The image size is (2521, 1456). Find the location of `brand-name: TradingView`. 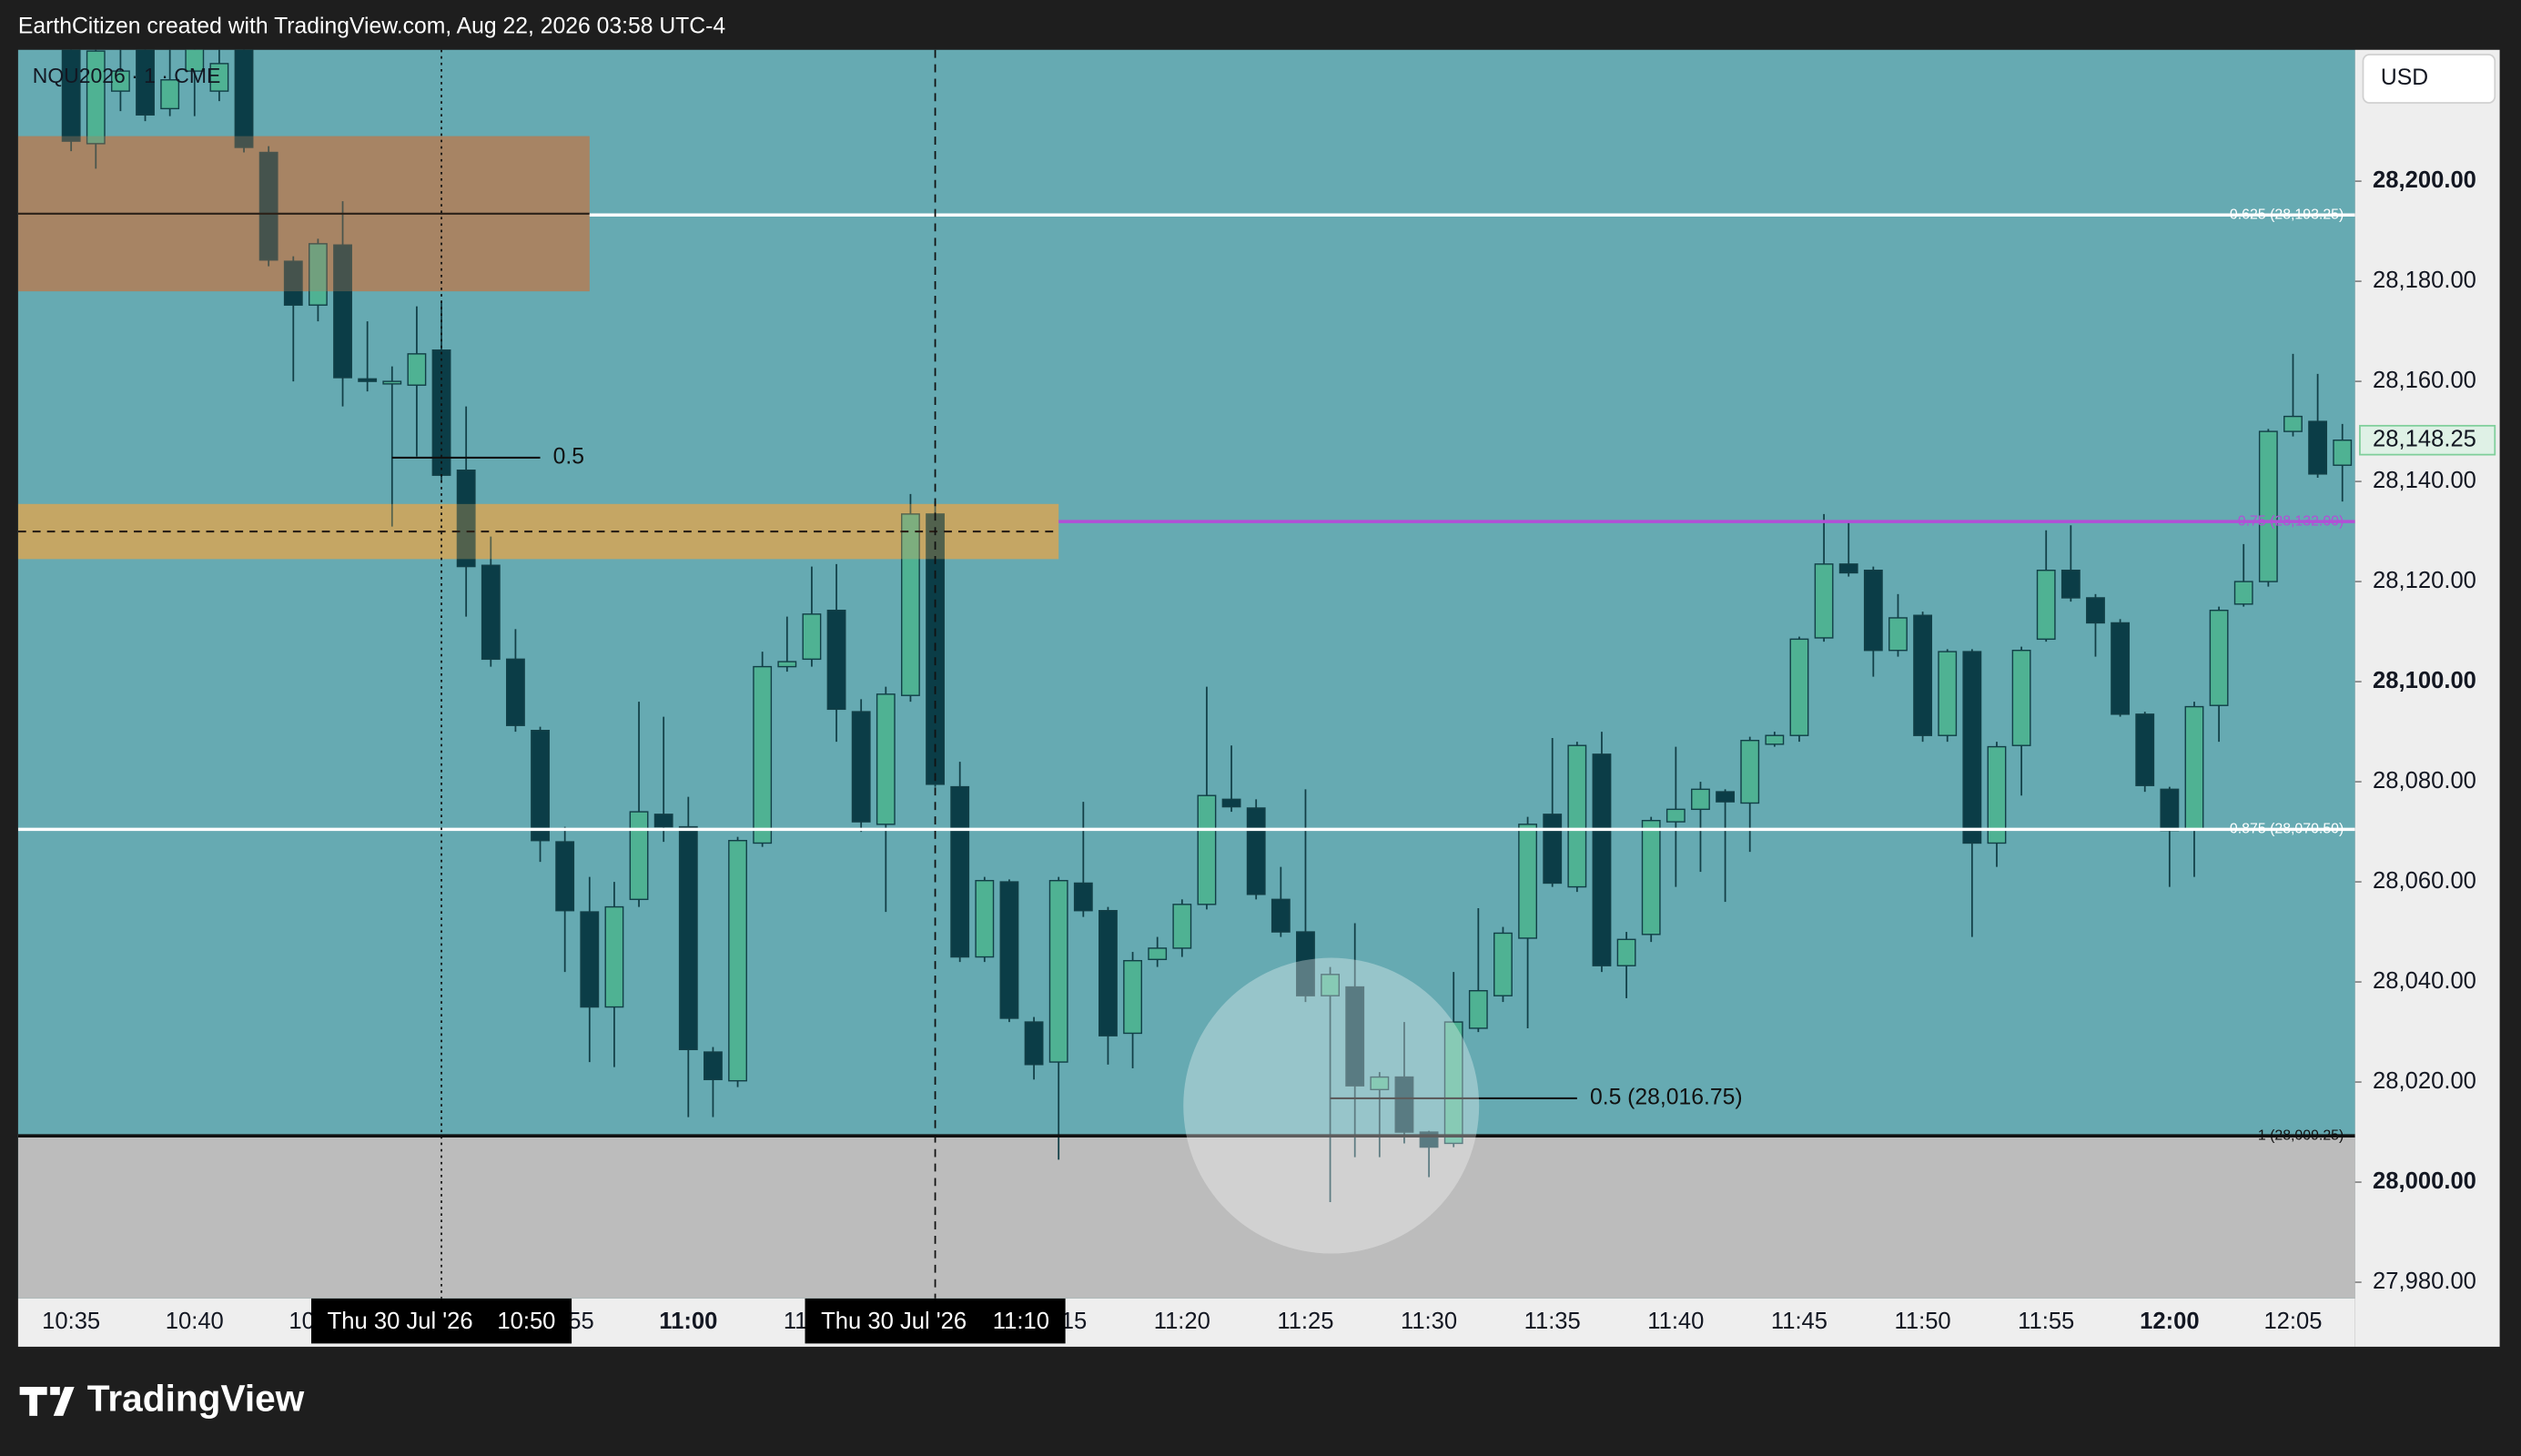

brand-name: TradingView is located at coordinates (196, 1399).